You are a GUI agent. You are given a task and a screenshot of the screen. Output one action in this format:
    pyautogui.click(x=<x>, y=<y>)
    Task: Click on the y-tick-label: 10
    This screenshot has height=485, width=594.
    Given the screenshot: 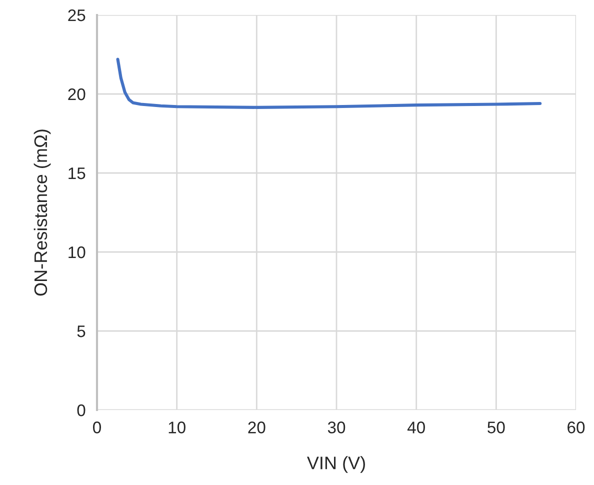 What is the action you would take?
    pyautogui.click(x=77, y=252)
    